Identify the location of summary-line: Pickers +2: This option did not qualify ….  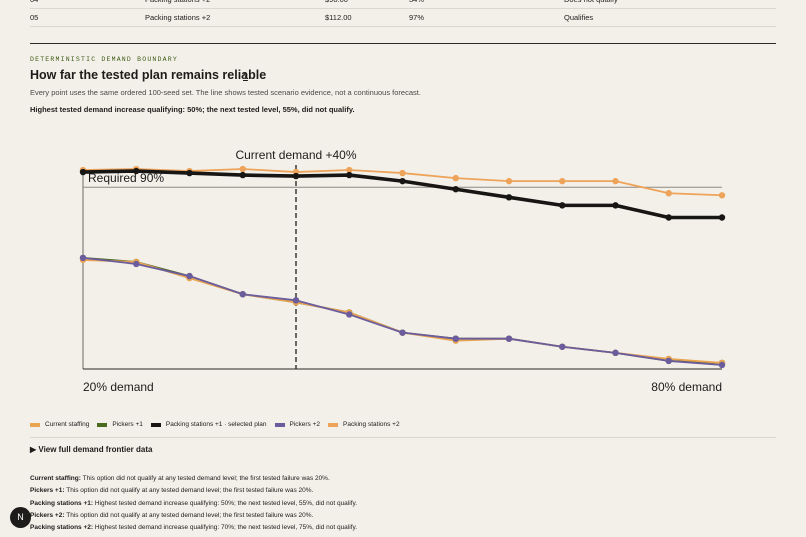
(193, 516).